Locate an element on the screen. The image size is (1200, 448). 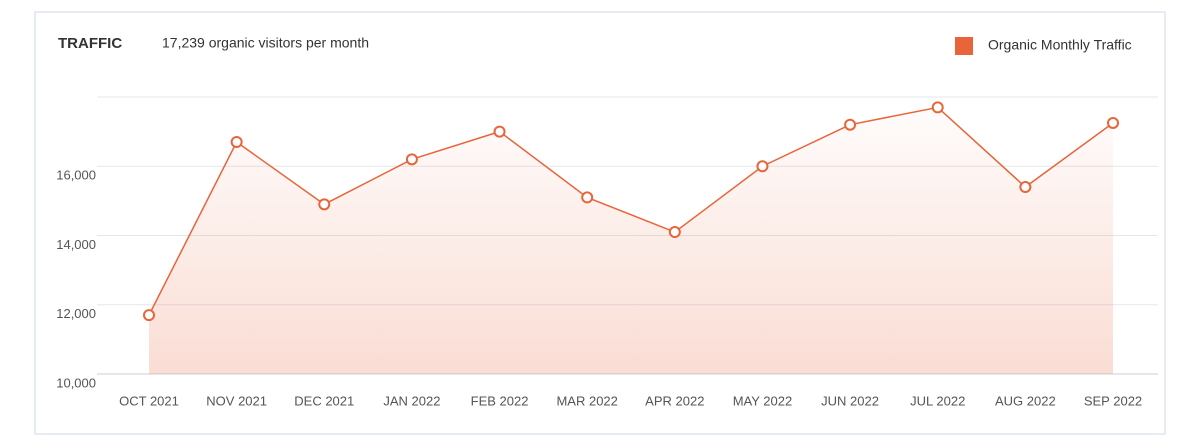
x-tick-label: JUL 2022 is located at coordinates (937, 400).